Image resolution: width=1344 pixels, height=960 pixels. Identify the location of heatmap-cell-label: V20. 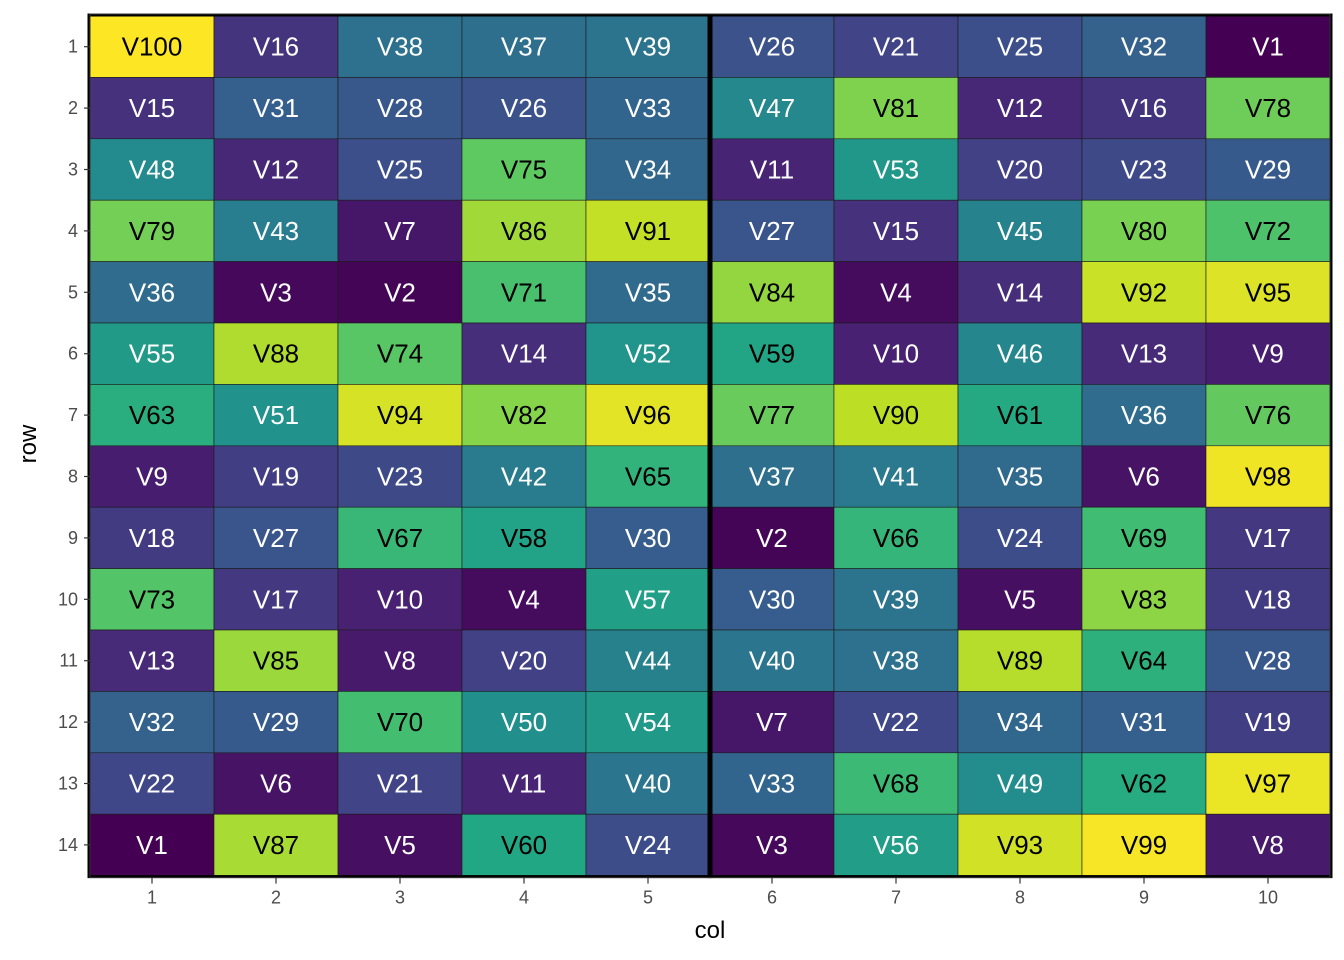
(524, 661).